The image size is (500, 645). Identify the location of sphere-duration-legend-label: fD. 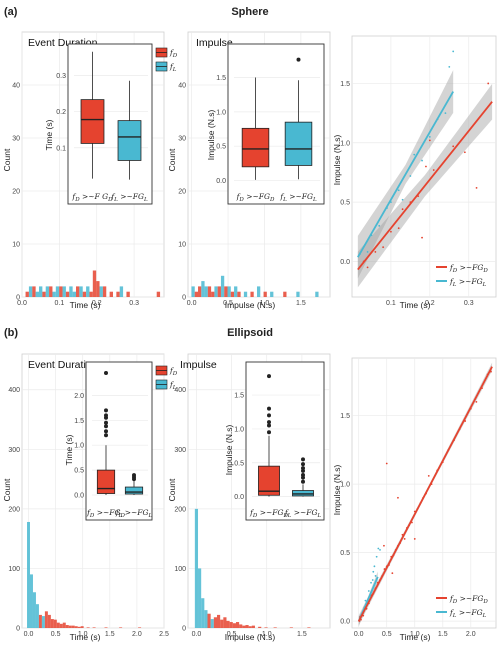
(173, 53).